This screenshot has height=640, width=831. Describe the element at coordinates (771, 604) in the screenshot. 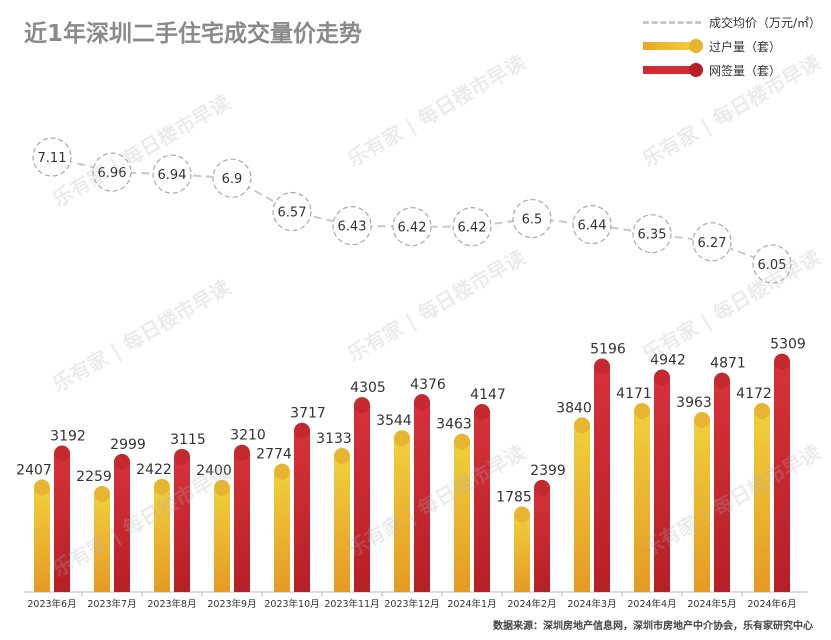

I see `x-tick-label: 2024年6月` at that location.